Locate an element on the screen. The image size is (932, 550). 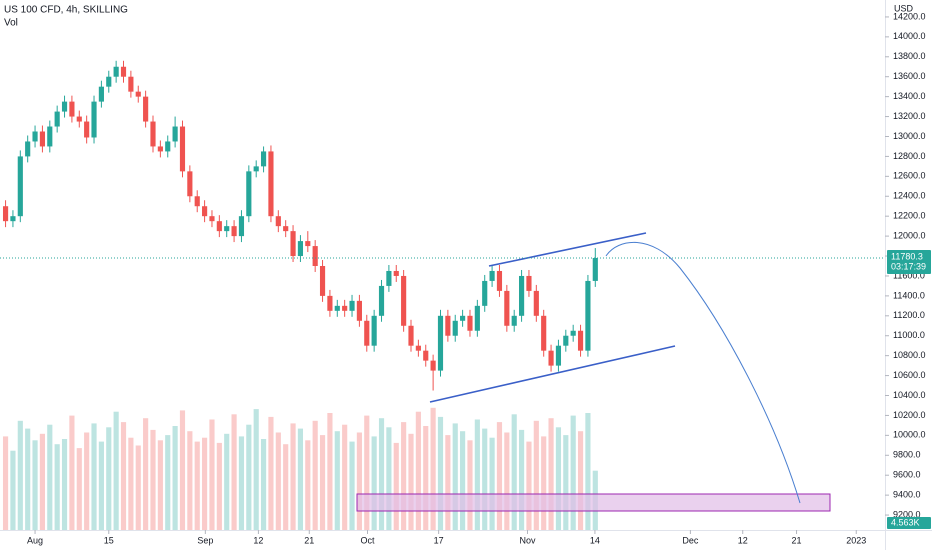
x-tick-label: 14 is located at coordinates (595, 540).